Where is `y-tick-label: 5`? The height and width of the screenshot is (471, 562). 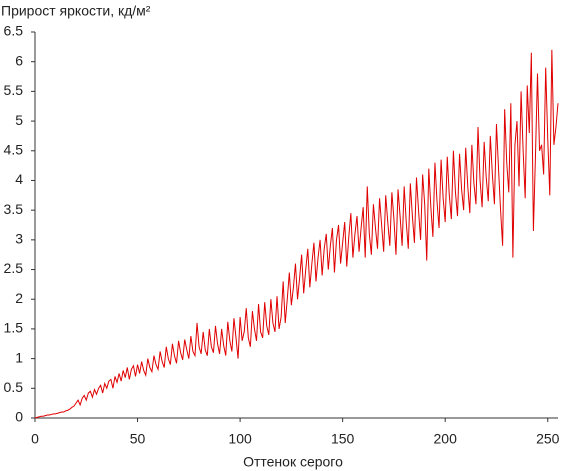
y-tick-label: 5 is located at coordinates (19, 120).